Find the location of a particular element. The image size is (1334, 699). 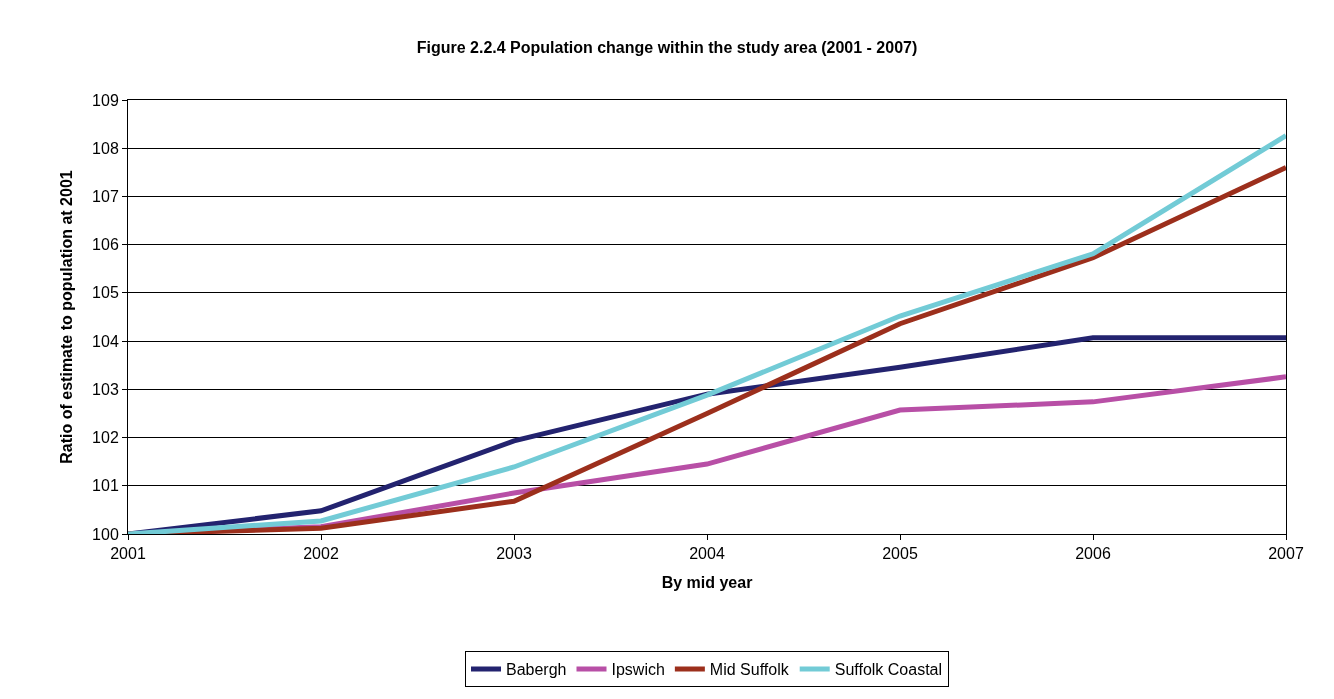

y-tick-label: 109 is located at coordinates (105, 100).